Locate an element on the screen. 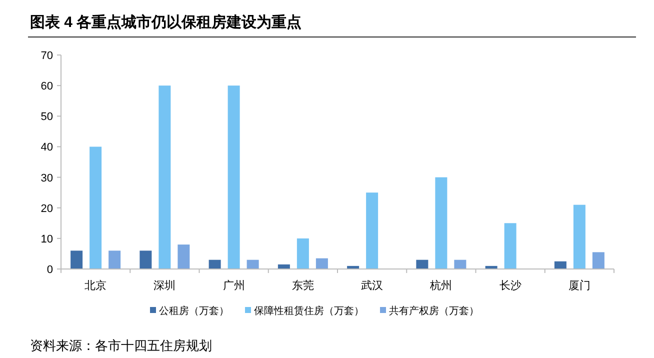 The width and height of the screenshot is (654, 358). x-tick-label: 东莞 is located at coordinates (303, 285).